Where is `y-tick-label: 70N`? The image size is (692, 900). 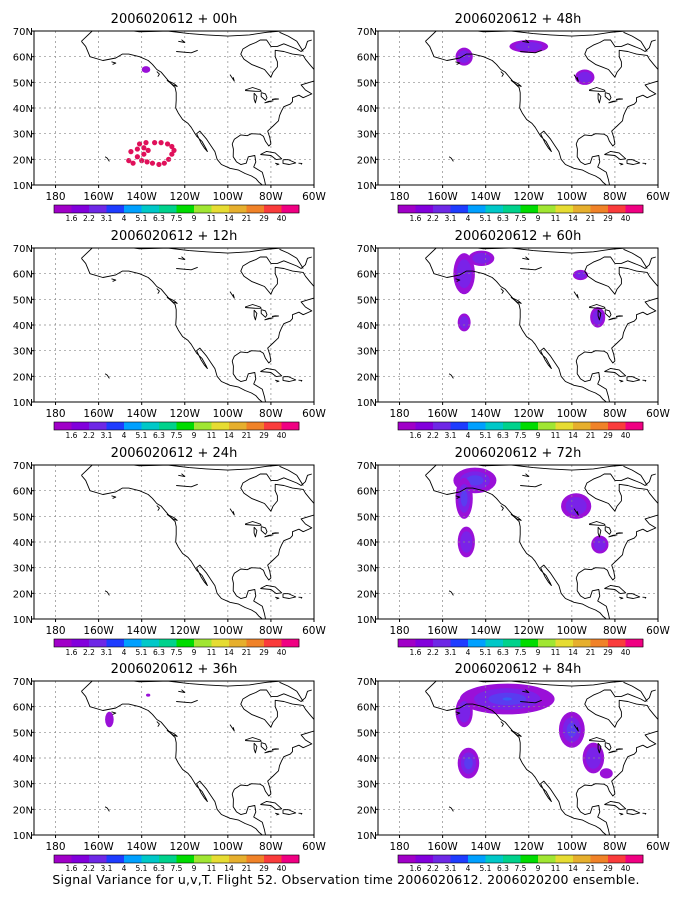 y-tick-label: 70N is located at coordinates (23, 32).